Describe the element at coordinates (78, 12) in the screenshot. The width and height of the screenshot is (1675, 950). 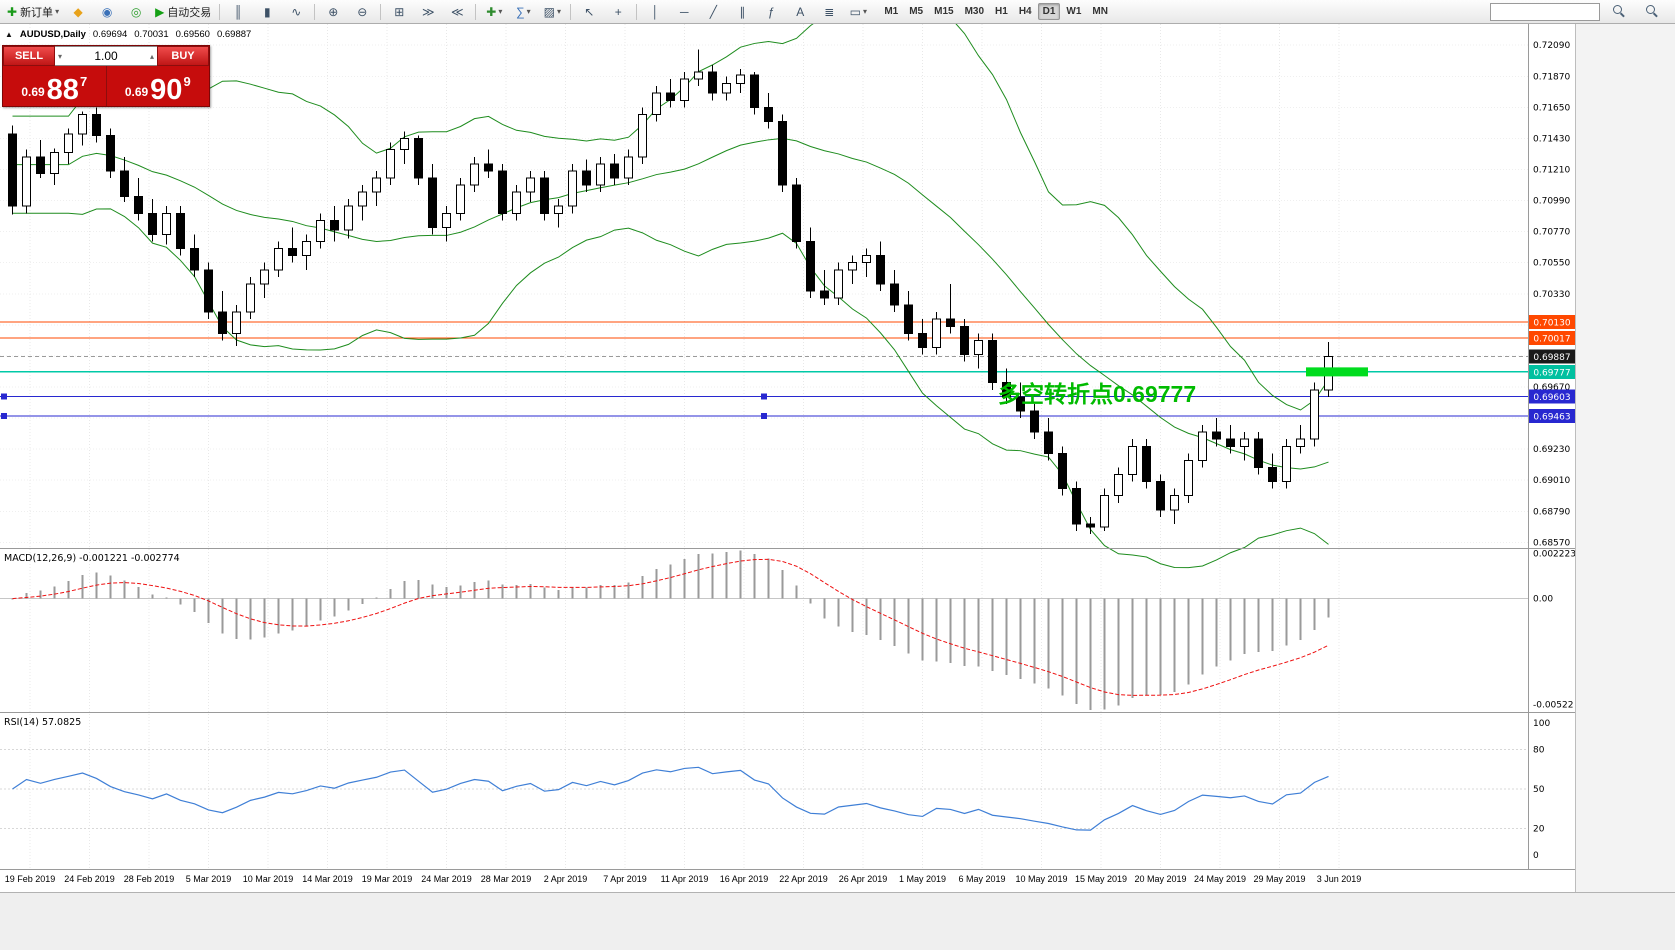
I see `market-watch-button: ◆` at that location.